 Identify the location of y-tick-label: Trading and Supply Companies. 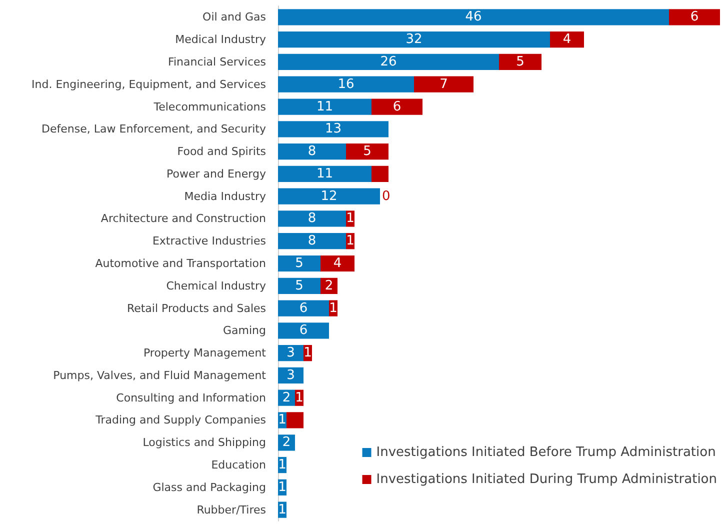
(180, 420).